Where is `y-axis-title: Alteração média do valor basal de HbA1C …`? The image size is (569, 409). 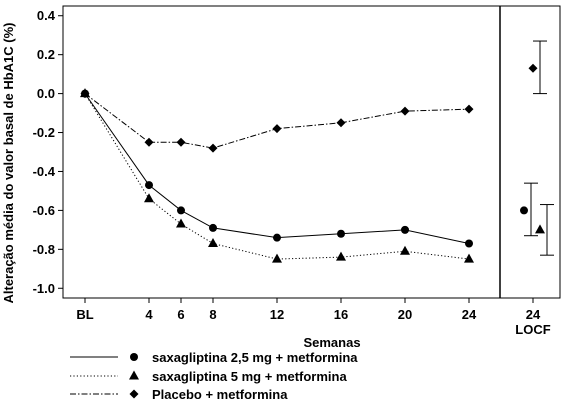
y-axis-title: Alteração média do valor basal de HbA1C … is located at coordinates (8, 162).